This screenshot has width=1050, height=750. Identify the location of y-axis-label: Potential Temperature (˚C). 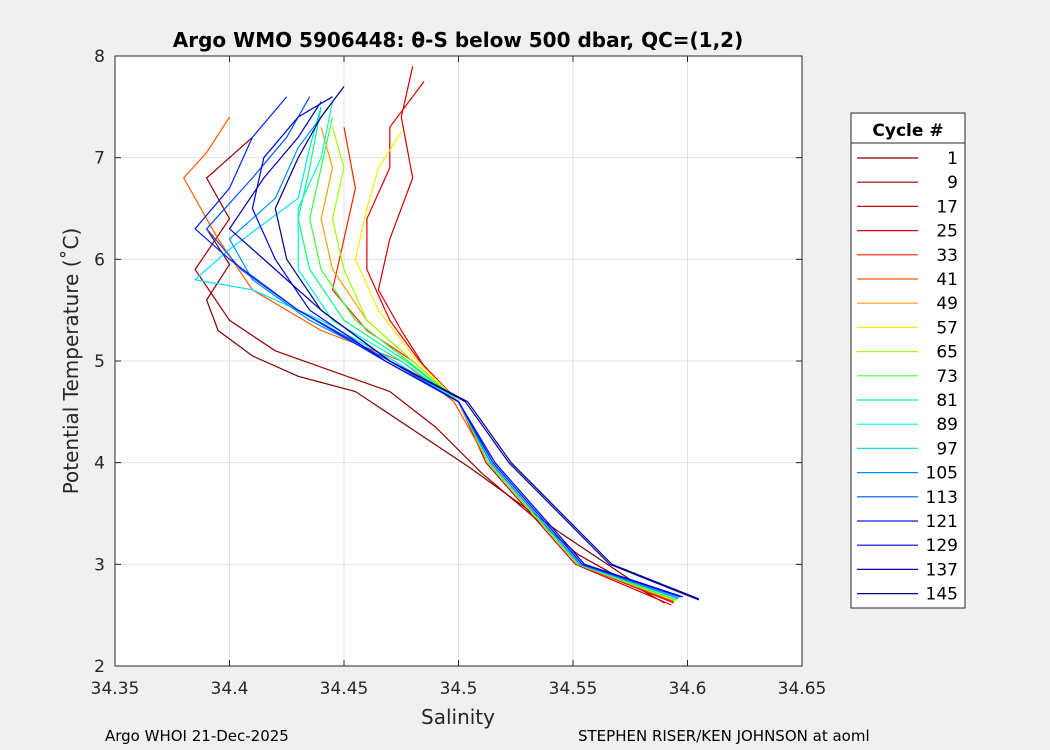
(71, 361).